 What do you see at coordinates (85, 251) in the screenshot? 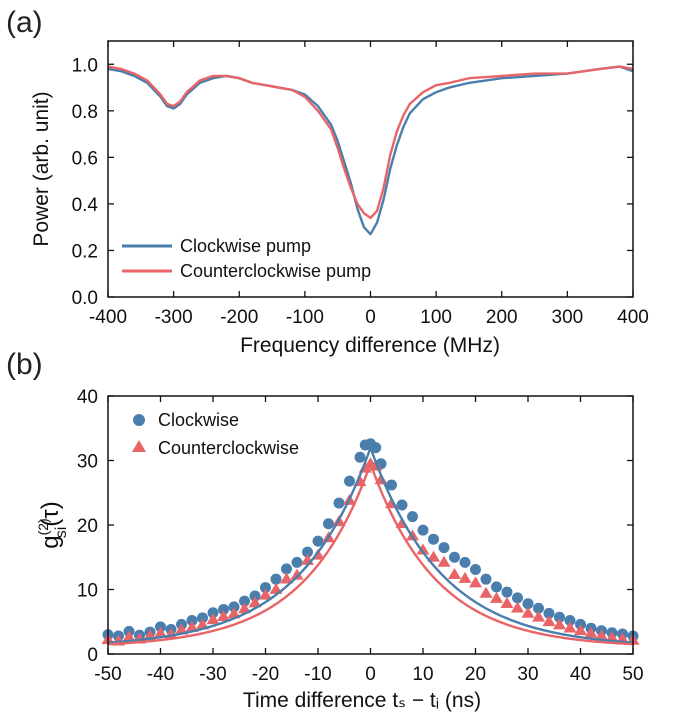
I see `ytick-label: 0.2` at bounding box center [85, 251].